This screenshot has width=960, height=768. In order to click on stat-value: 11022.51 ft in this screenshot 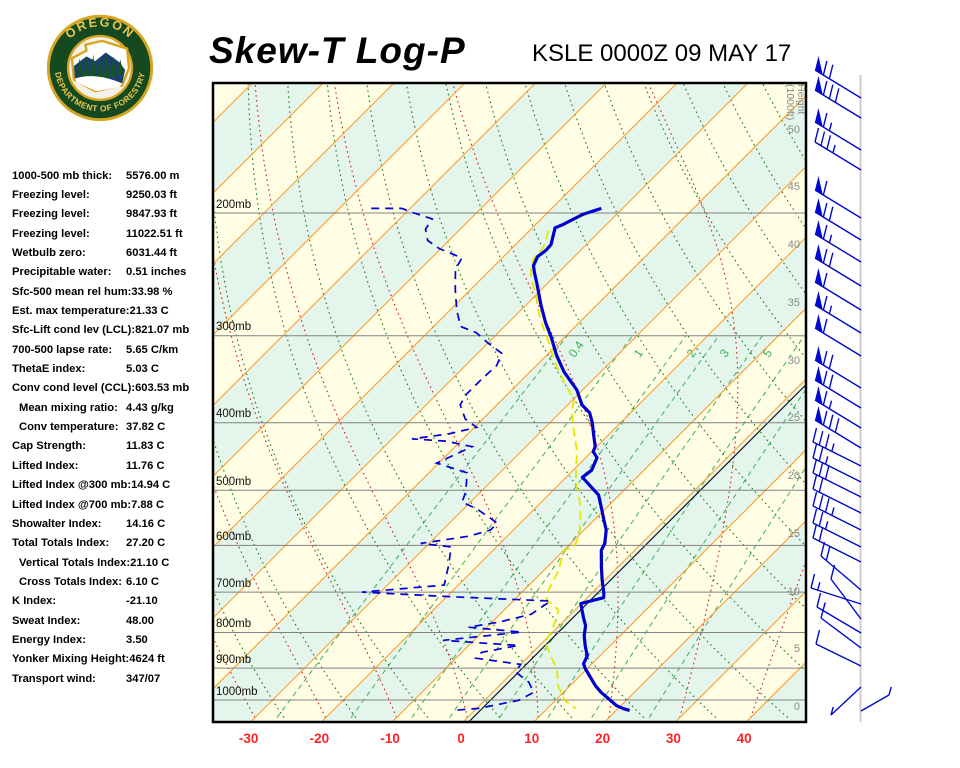, I will do `click(154, 233)`.